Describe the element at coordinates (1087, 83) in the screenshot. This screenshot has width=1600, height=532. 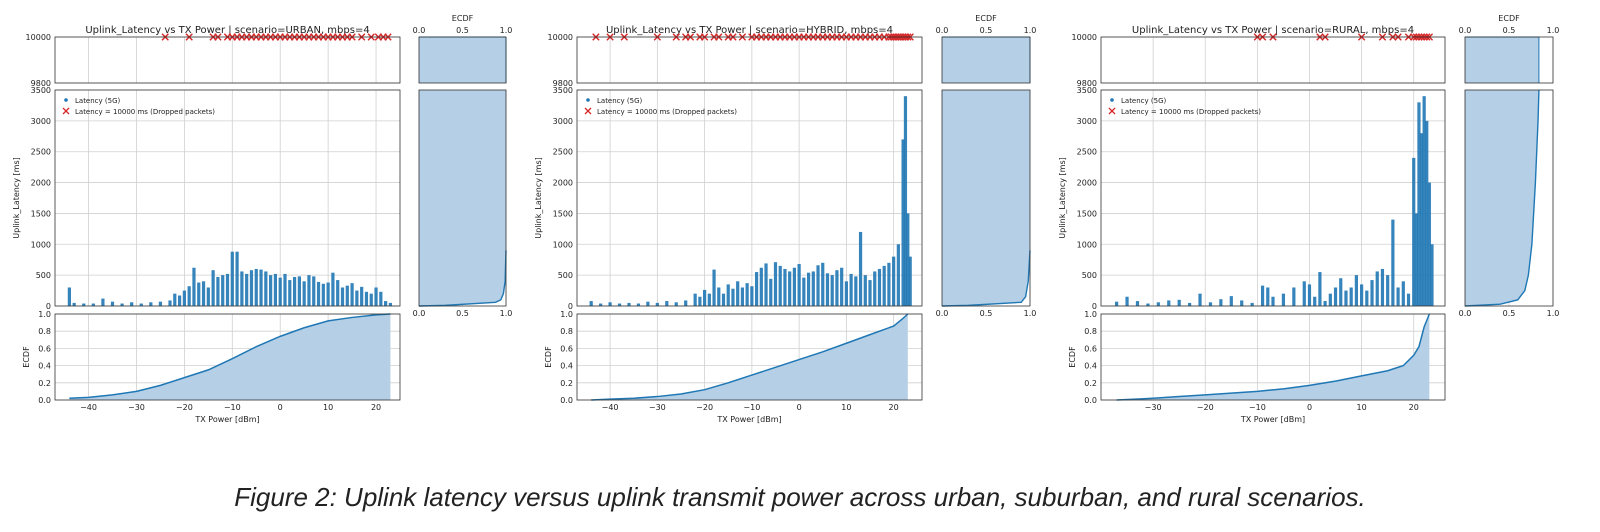
I see `y-tick-label: 9800` at that location.